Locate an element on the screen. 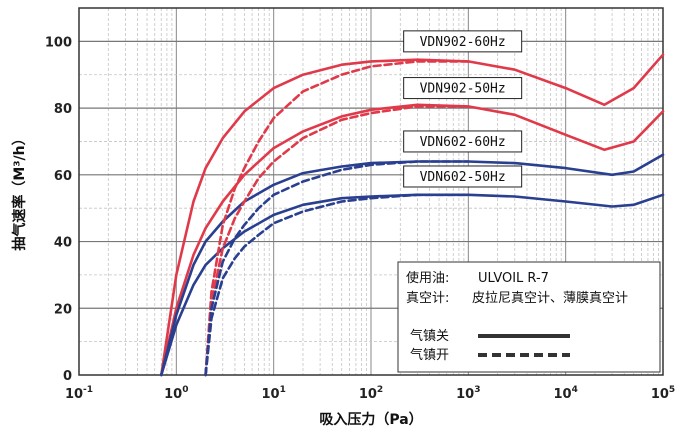 This screenshot has width=691, height=432. x-tick-label: 10³ is located at coordinates (468, 393).